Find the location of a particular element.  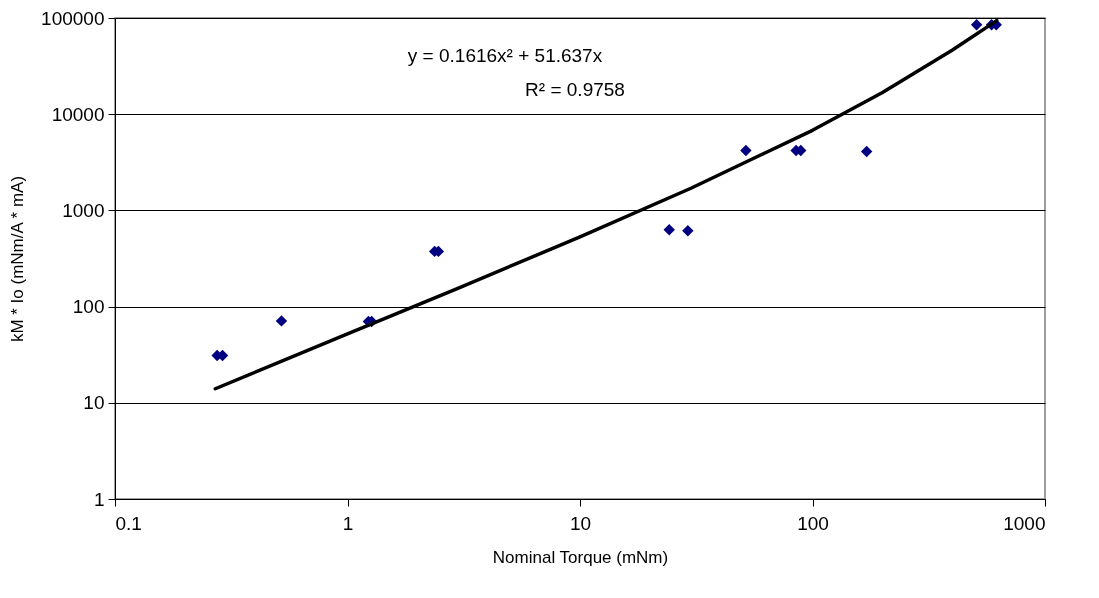

y-tick-label: 1000 is located at coordinates (83, 210).